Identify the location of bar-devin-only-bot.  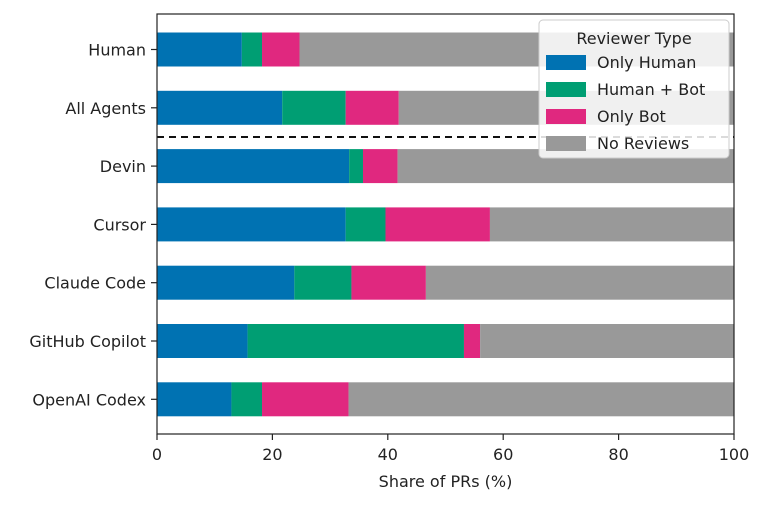
(380, 166).